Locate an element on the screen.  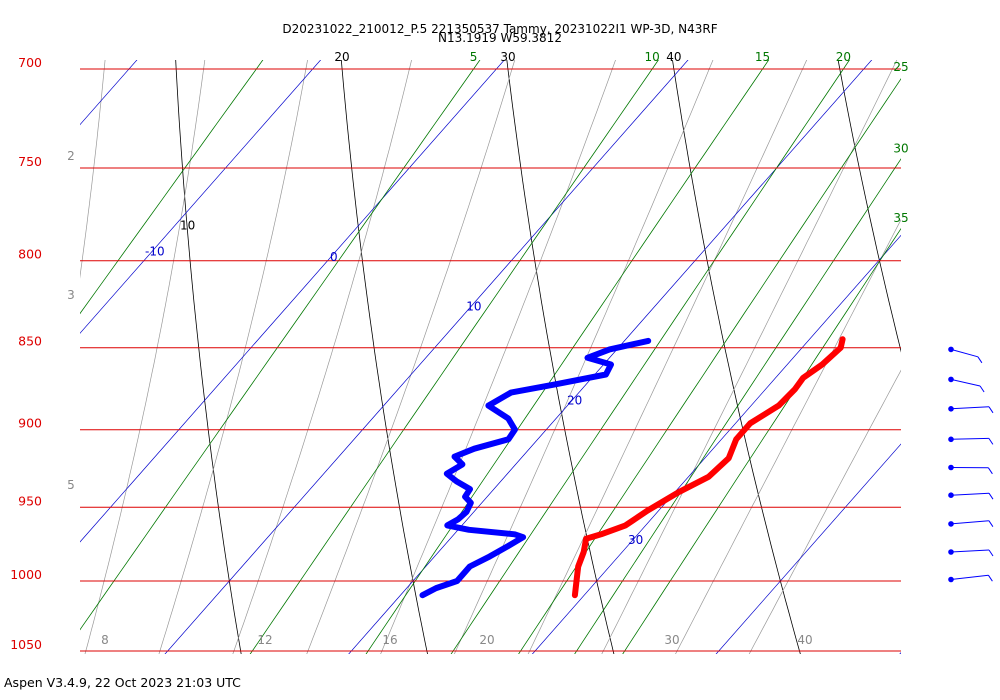
bottom-axis-label: 30 is located at coordinates (671, 640).